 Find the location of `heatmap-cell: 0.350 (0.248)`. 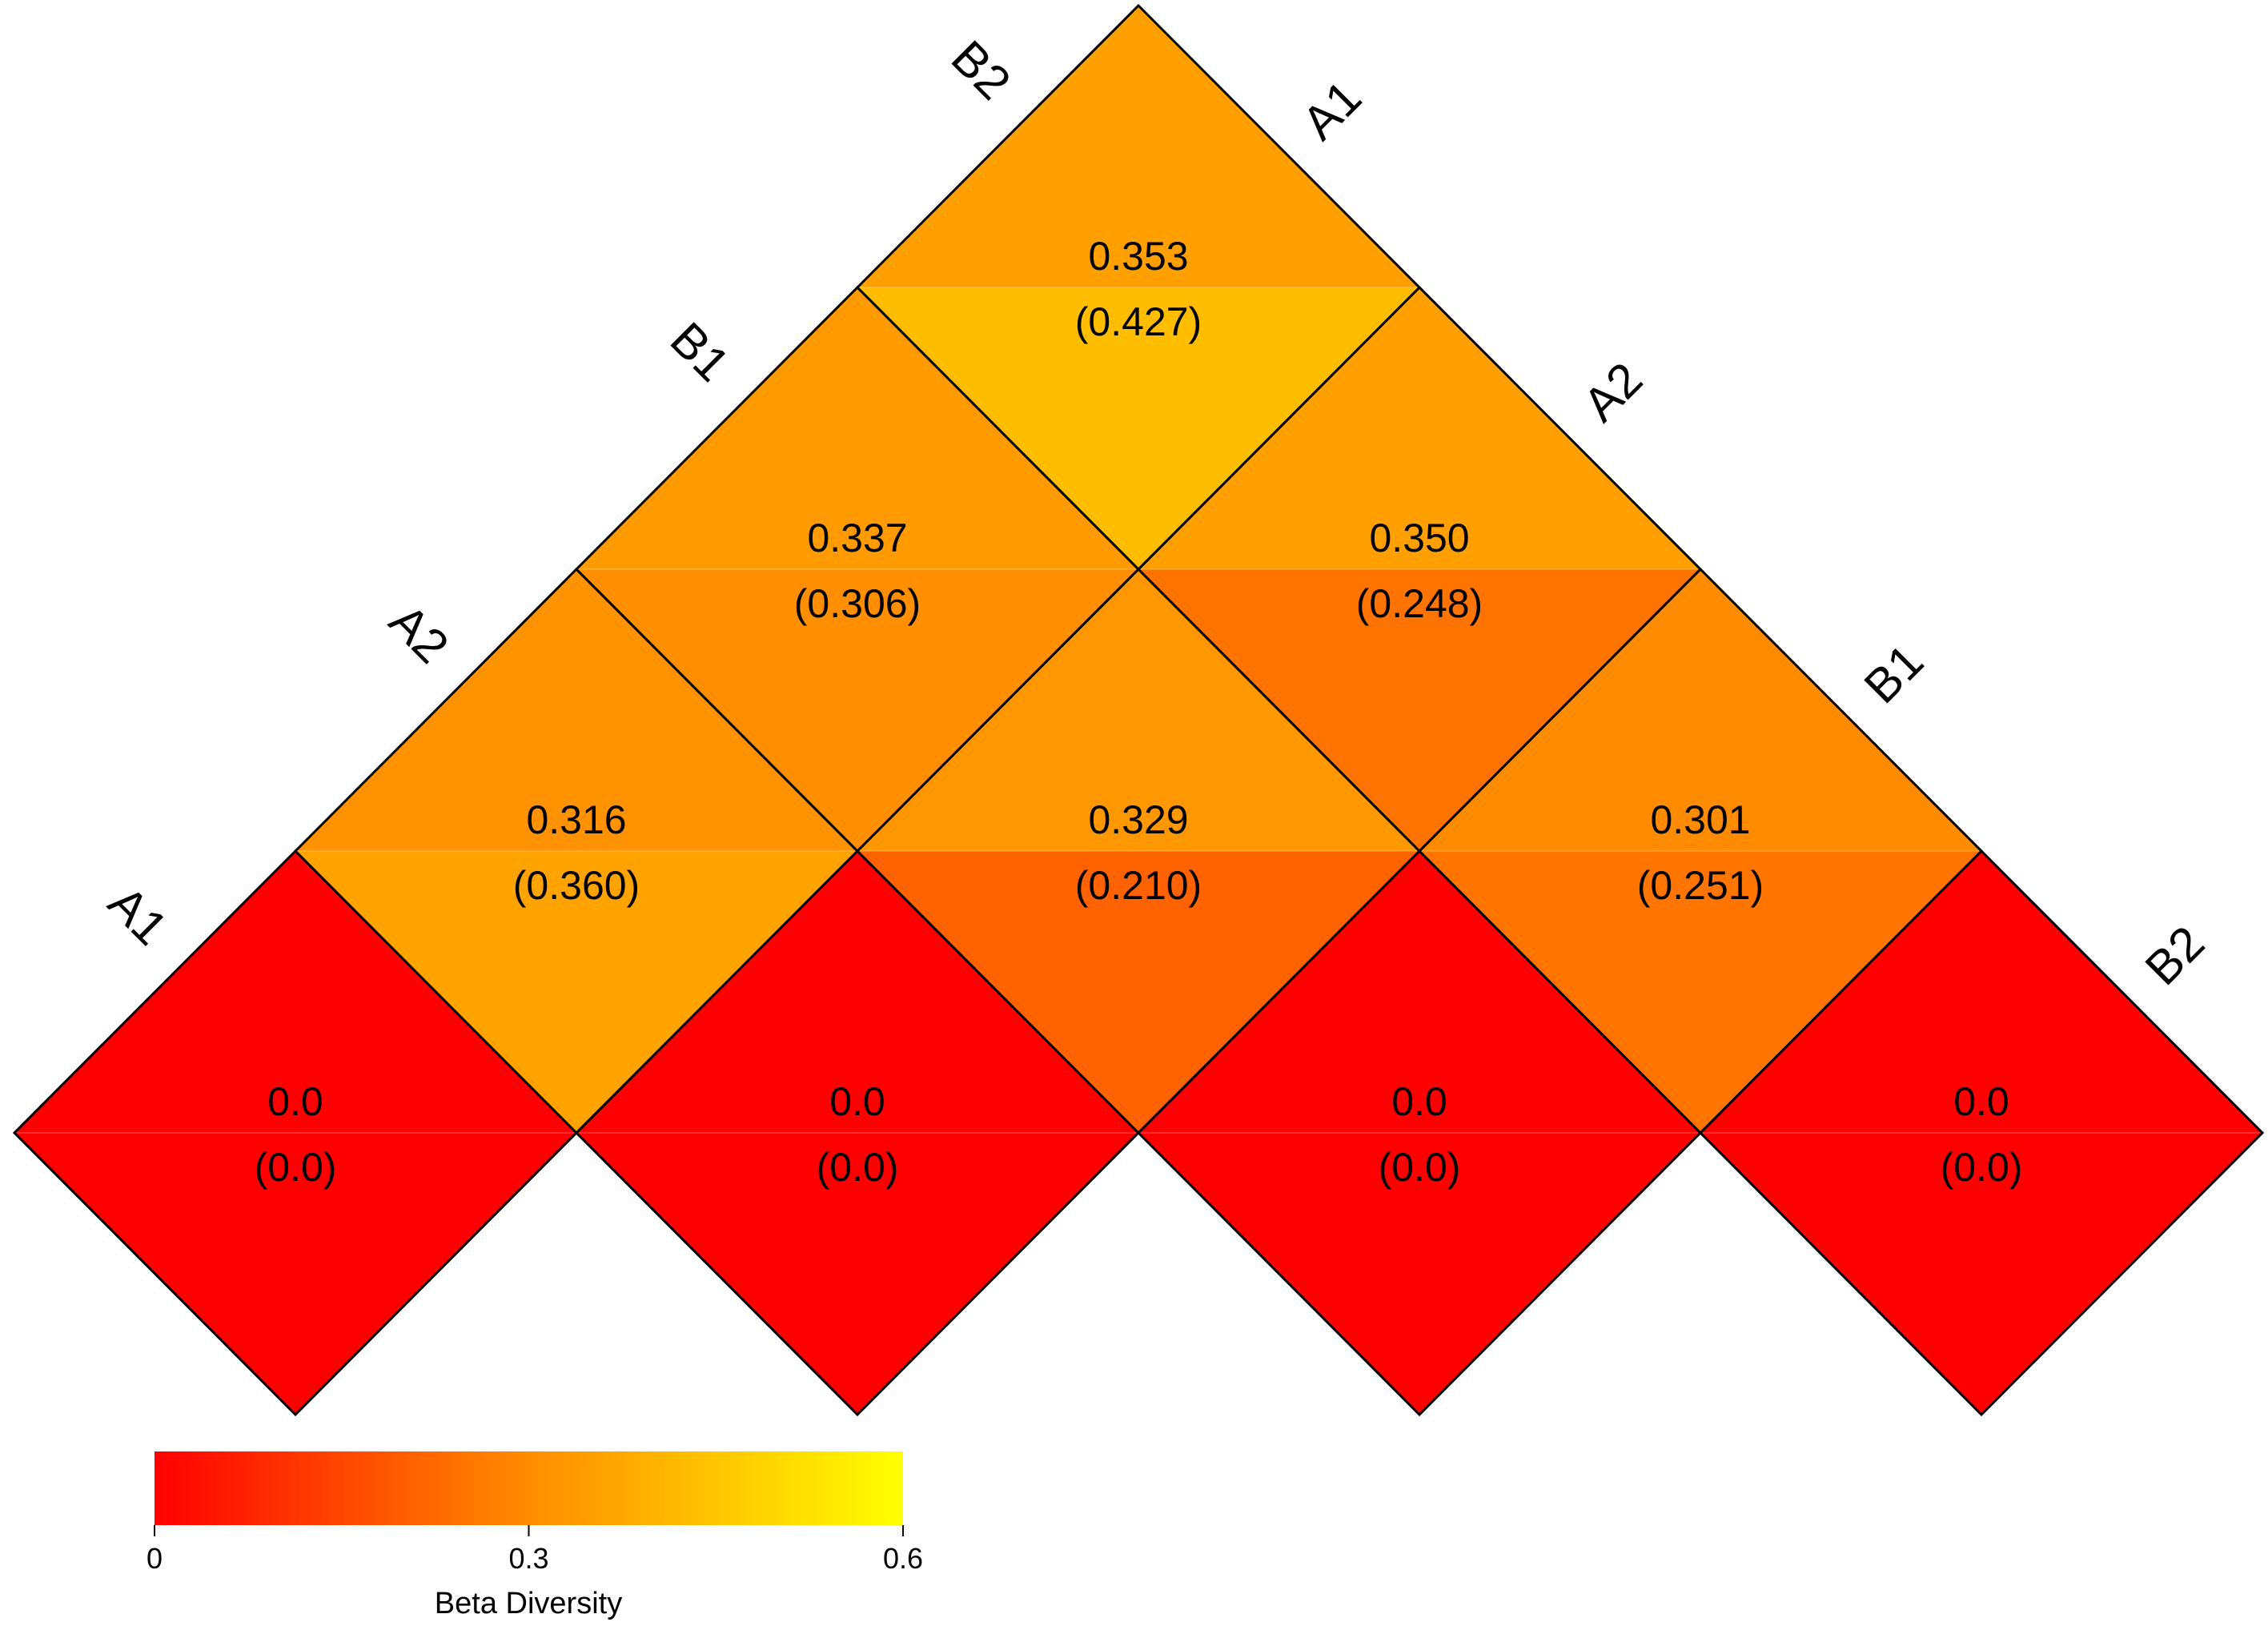

heatmap-cell: 0.350 (0.248) is located at coordinates (1419, 569).